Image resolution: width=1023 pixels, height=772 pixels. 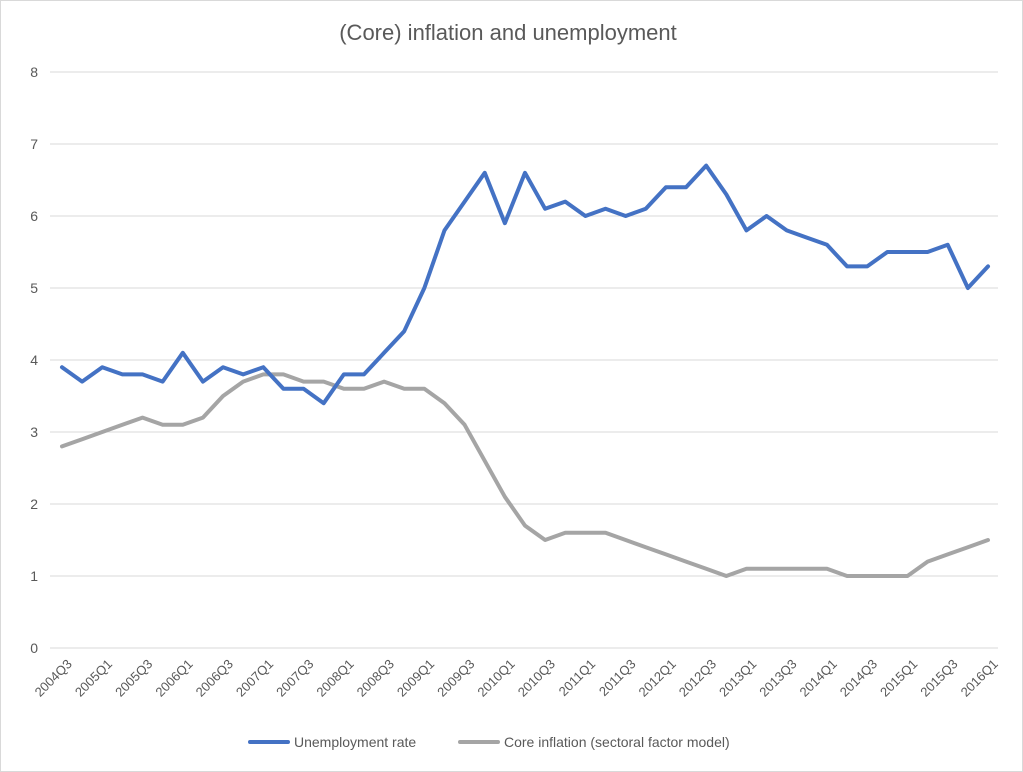 What do you see at coordinates (818, 677) in the screenshot?
I see `x-tick-label: 2014Q1` at bounding box center [818, 677].